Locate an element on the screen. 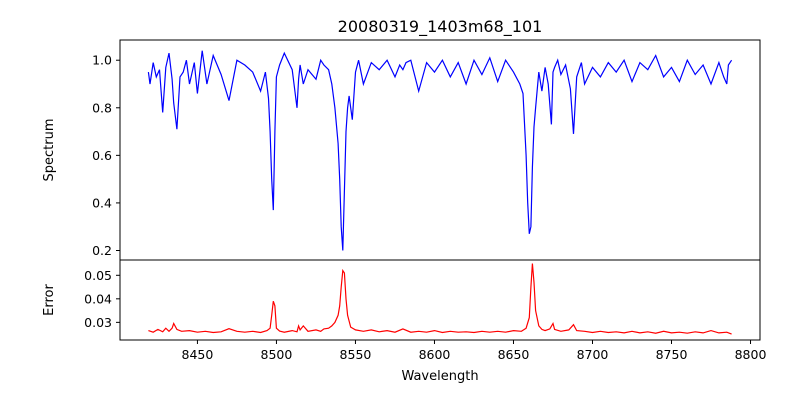 The image size is (800, 400). spectrum-y-tick-label: 0.8 is located at coordinates (102, 107).